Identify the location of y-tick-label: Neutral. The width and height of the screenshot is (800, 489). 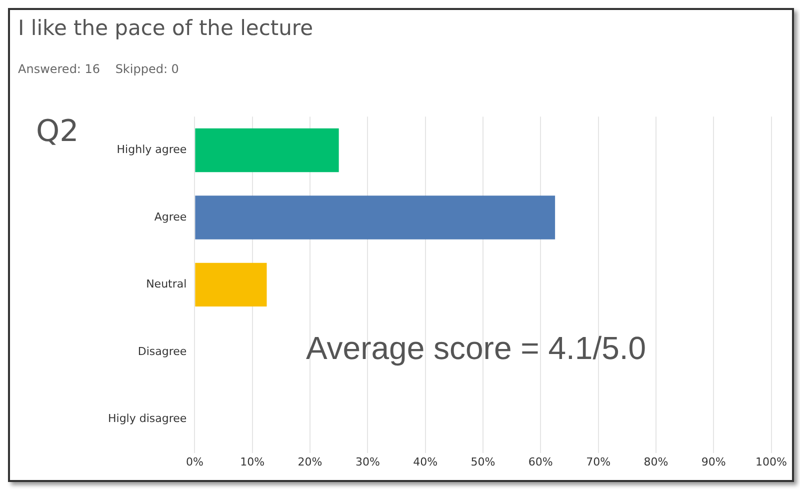
(166, 284).